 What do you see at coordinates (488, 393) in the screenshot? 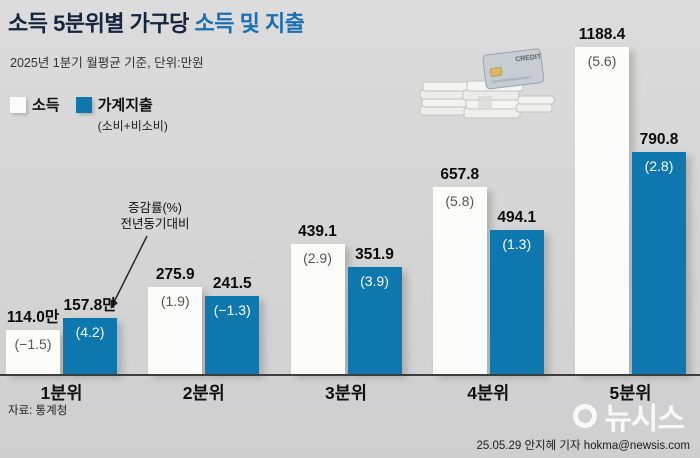
I see `category-label: 4분위` at bounding box center [488, 393].